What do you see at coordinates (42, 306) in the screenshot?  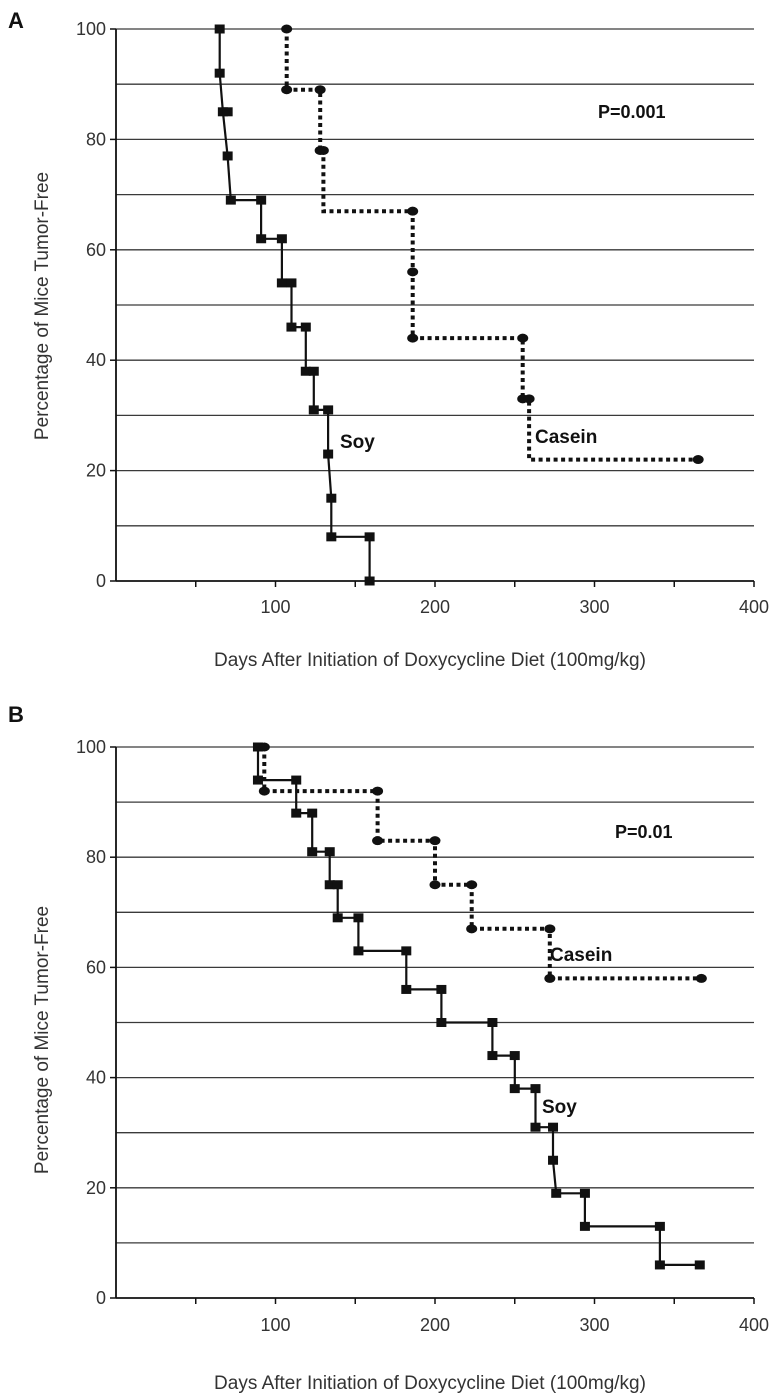 I see `panel-a-y-axis-title: Percentage of Mice Tumor-Free` at bounding box center [42, 306].